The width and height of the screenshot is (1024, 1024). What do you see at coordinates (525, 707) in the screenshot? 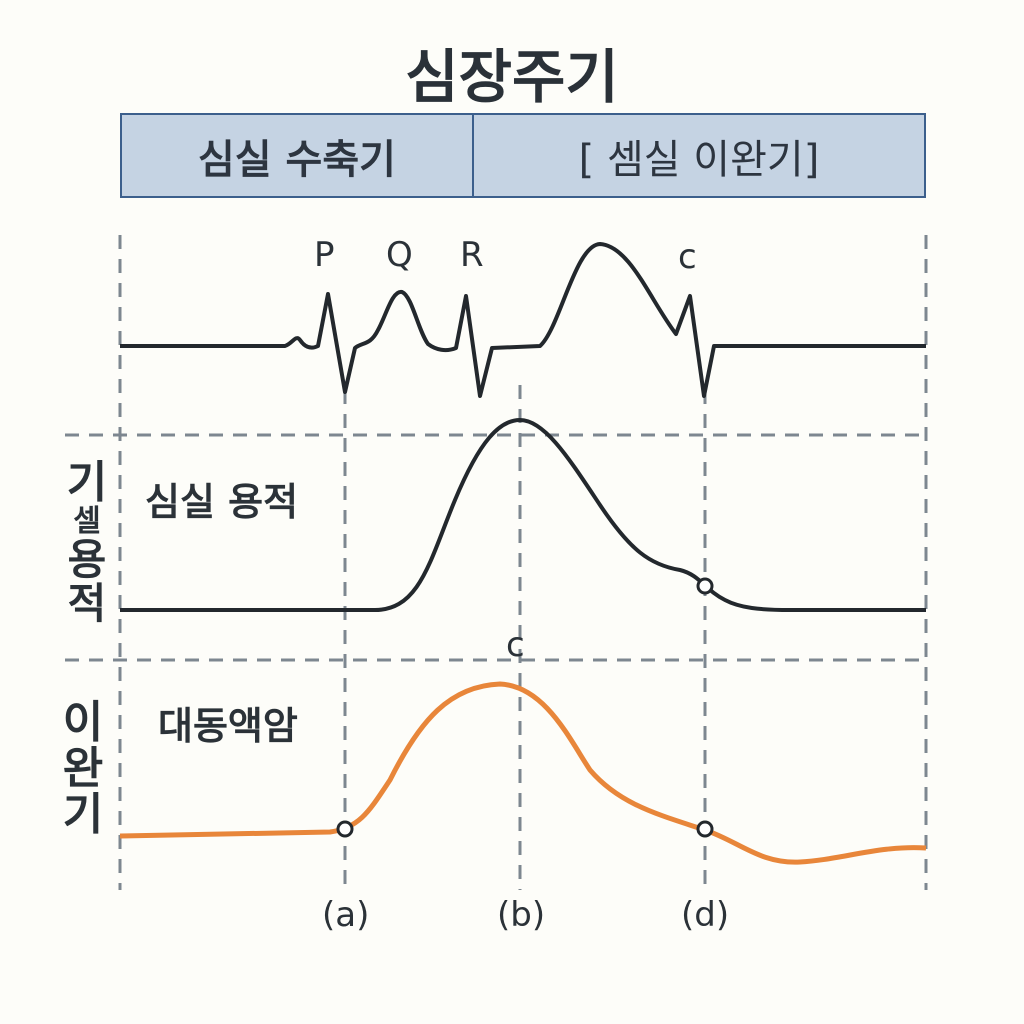
I see `event-markers` at bounding box center [525, 707].